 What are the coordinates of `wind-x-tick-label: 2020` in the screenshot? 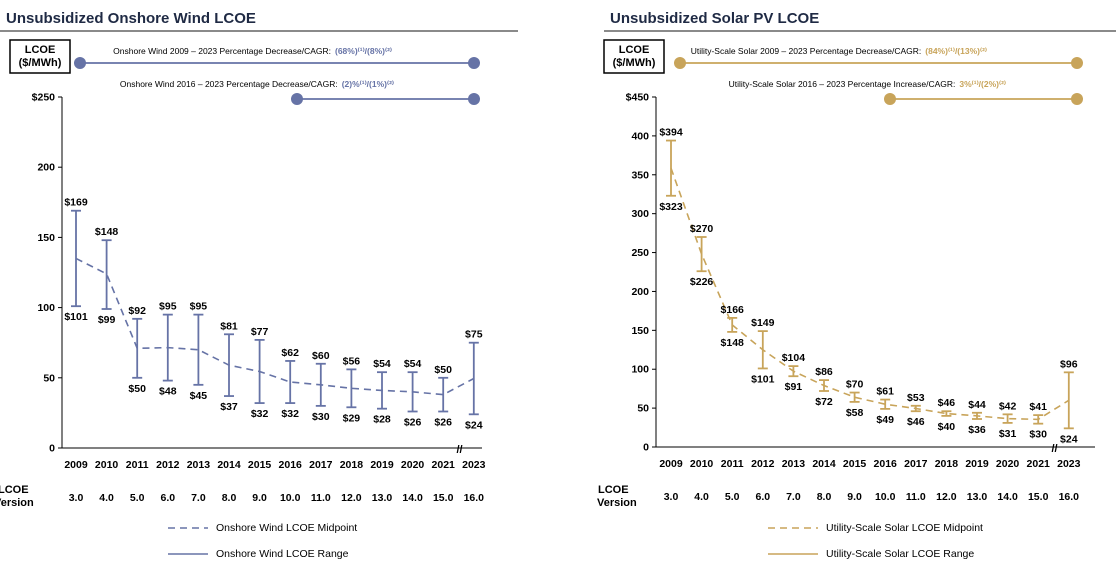 It's located at (413, 465).